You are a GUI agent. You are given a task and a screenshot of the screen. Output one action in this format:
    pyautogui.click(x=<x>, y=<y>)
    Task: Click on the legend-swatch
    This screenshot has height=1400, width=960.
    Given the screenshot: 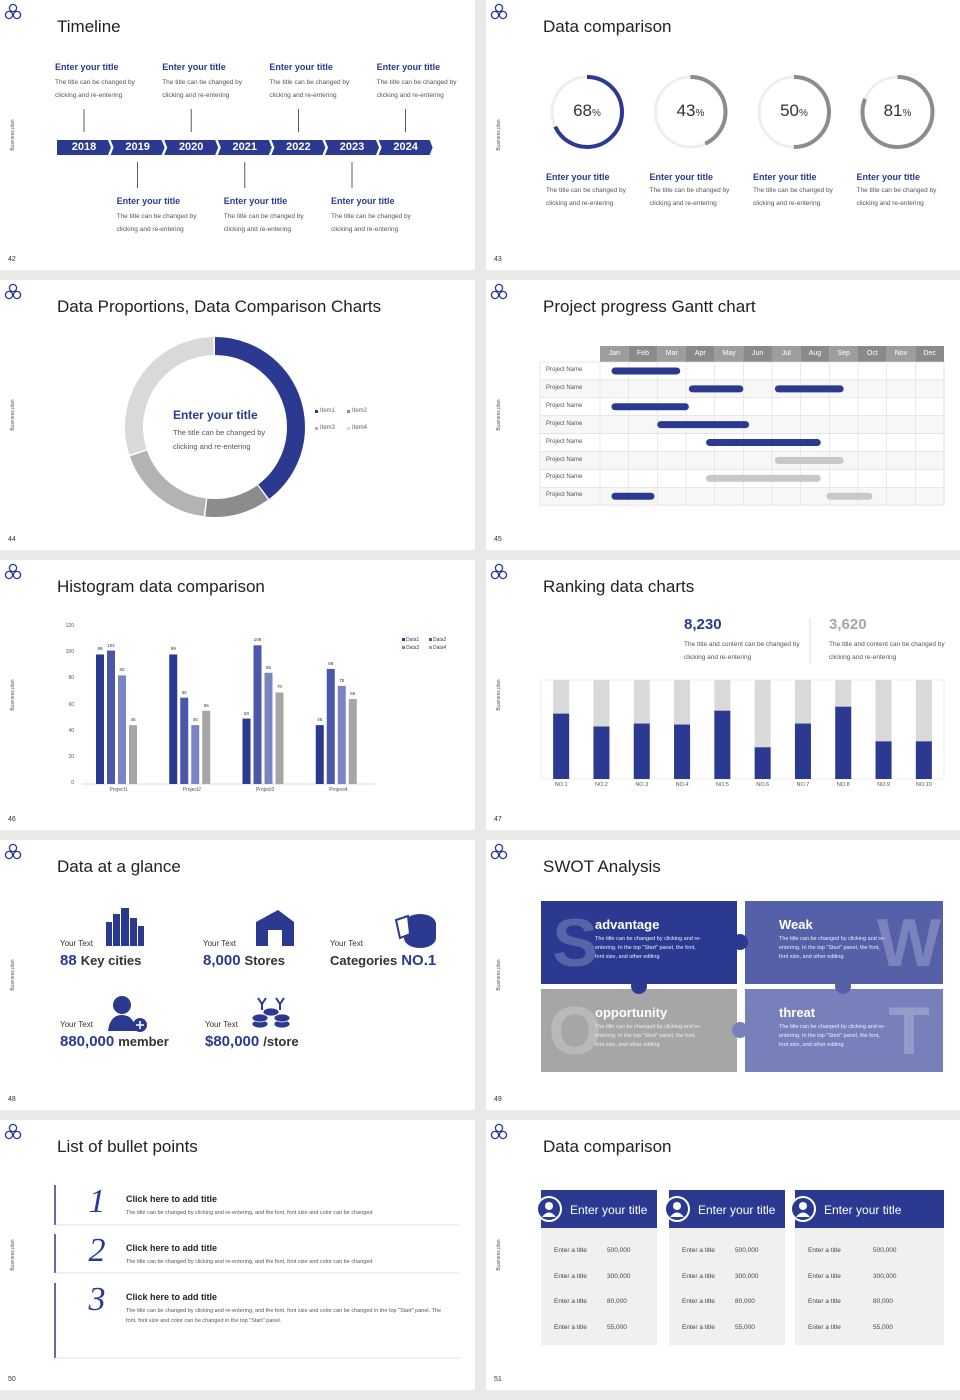 What is the action you would take?
    pyautogui.click(x=348, y=411)
    